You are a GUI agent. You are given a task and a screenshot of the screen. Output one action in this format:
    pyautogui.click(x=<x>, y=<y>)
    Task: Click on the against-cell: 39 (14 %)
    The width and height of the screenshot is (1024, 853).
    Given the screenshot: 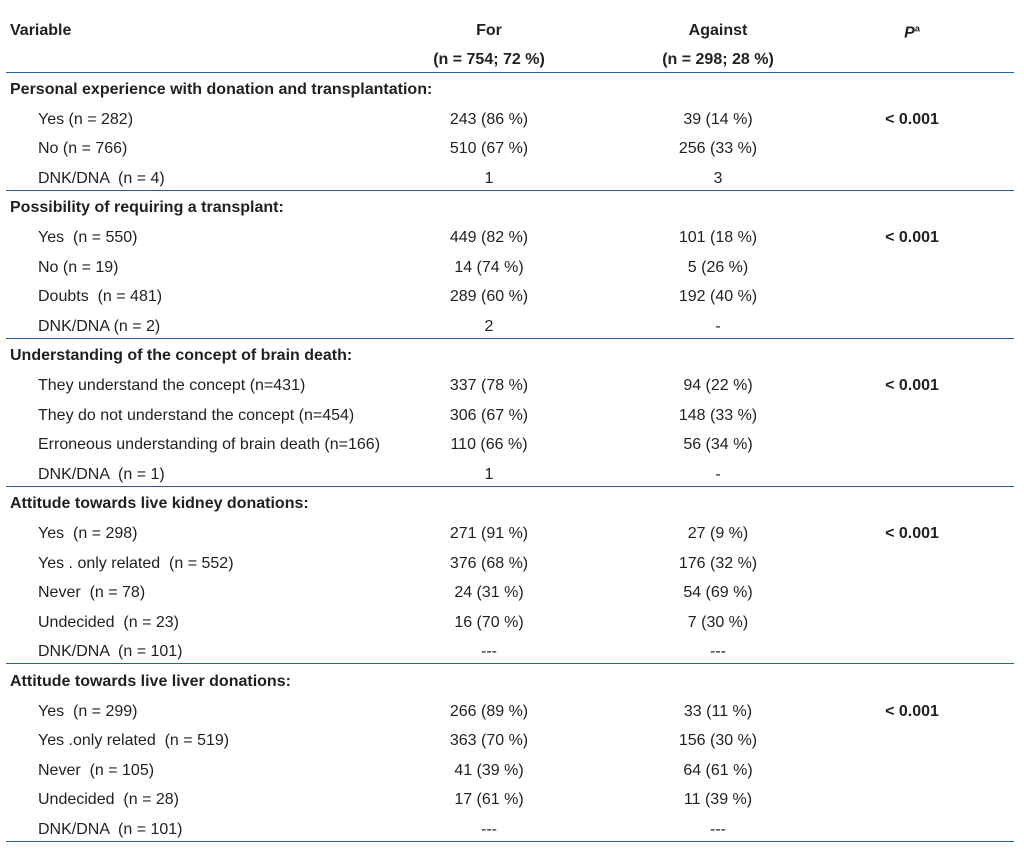 What is the action you would take?
    pyautogui.click(x=718, y=119)
    